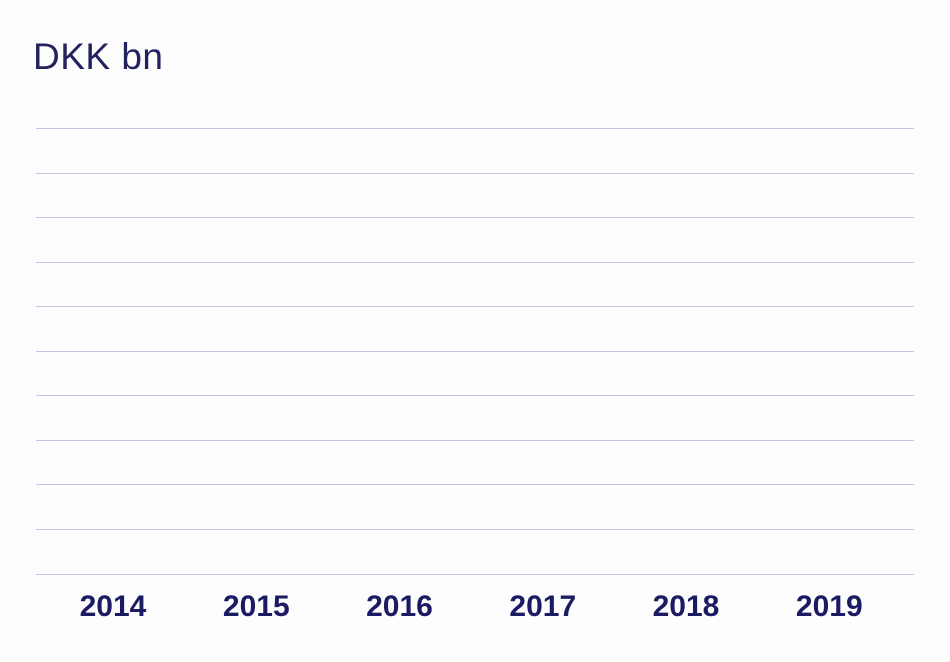  Describe the element at coordinates (399, 606) in the screenshot. I see `x-tick-label-2016: 2016` at that location.